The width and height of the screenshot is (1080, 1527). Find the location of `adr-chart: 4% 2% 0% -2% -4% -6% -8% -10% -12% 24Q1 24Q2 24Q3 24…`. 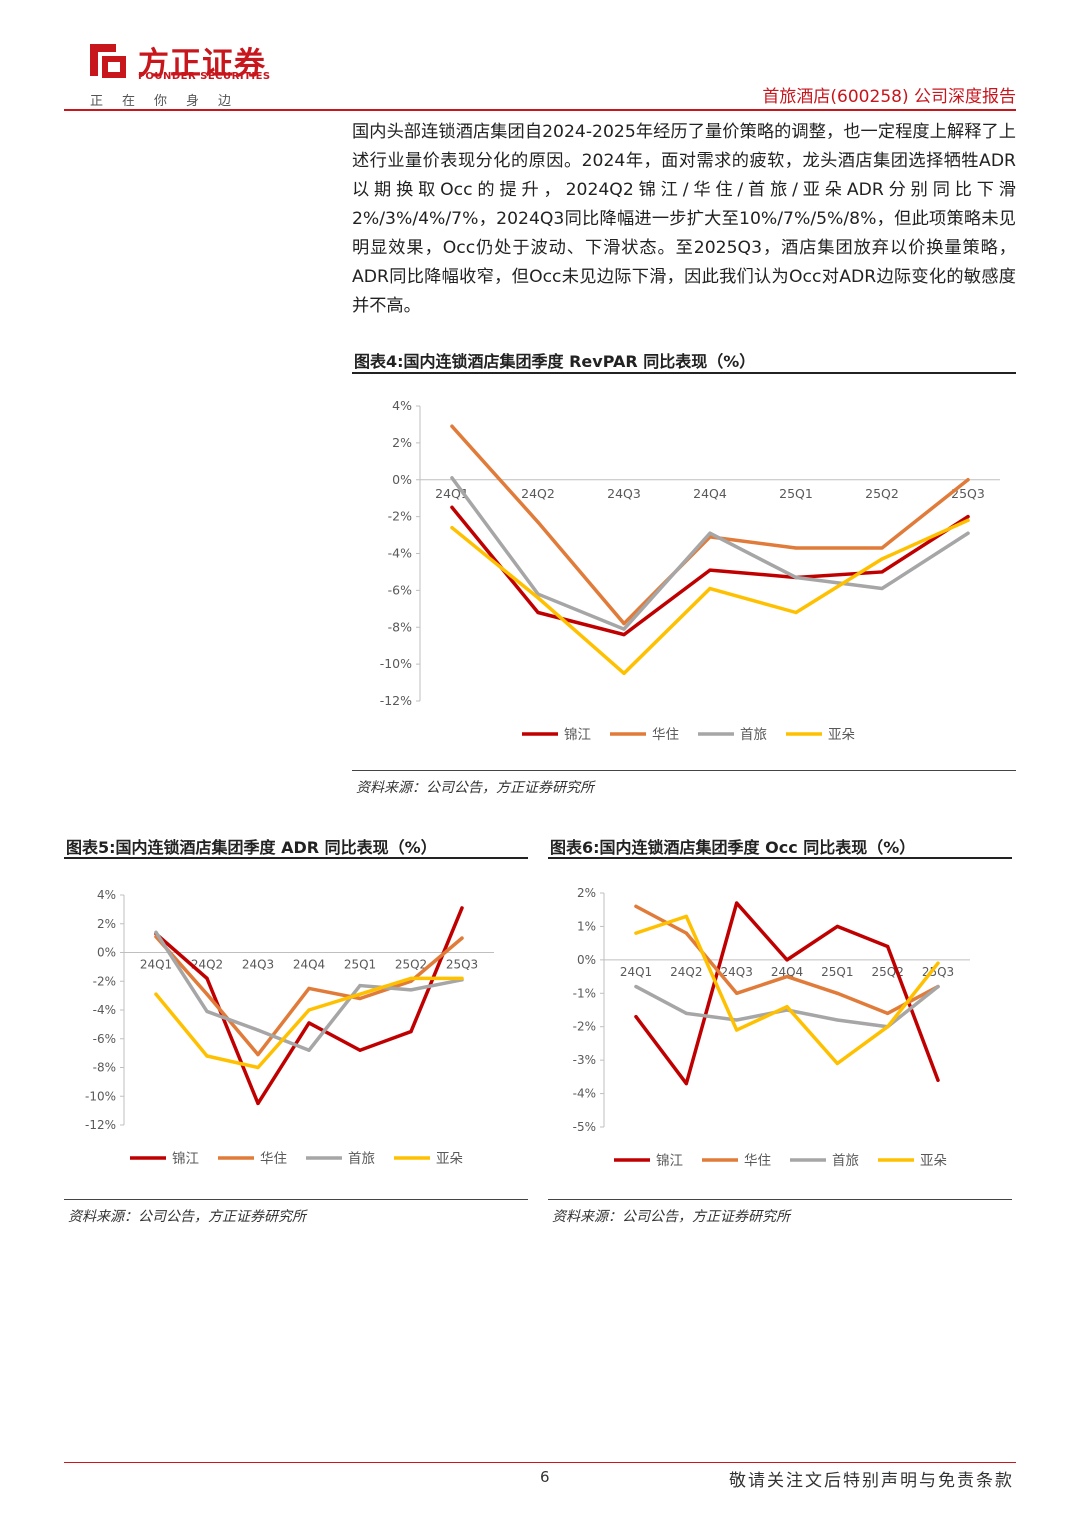

adr-chart: 4% 2% 0% -2% -4% -6% -8% -10% -12% 24Q1 24Q2 24Q3 24… is located at coordinates (289, 1027).